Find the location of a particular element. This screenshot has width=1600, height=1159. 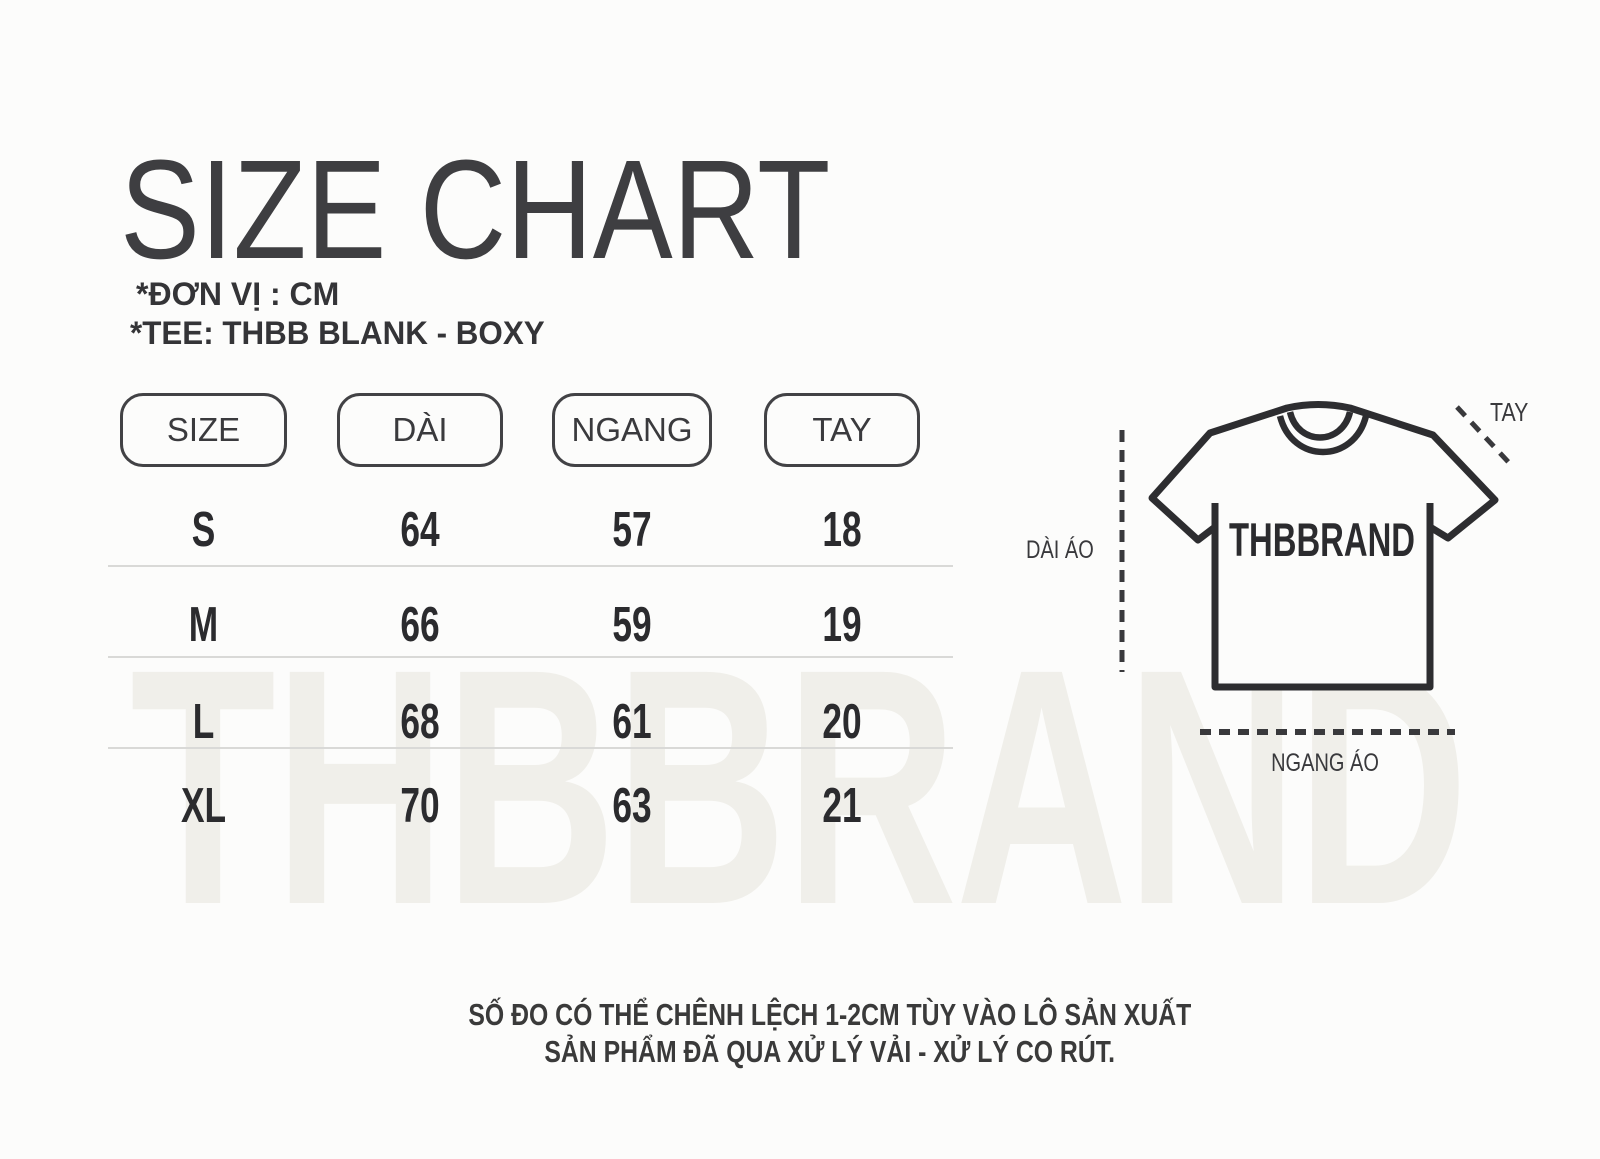

tshirt-diagram: THBBRAND is located at coordinates (1317, 568).